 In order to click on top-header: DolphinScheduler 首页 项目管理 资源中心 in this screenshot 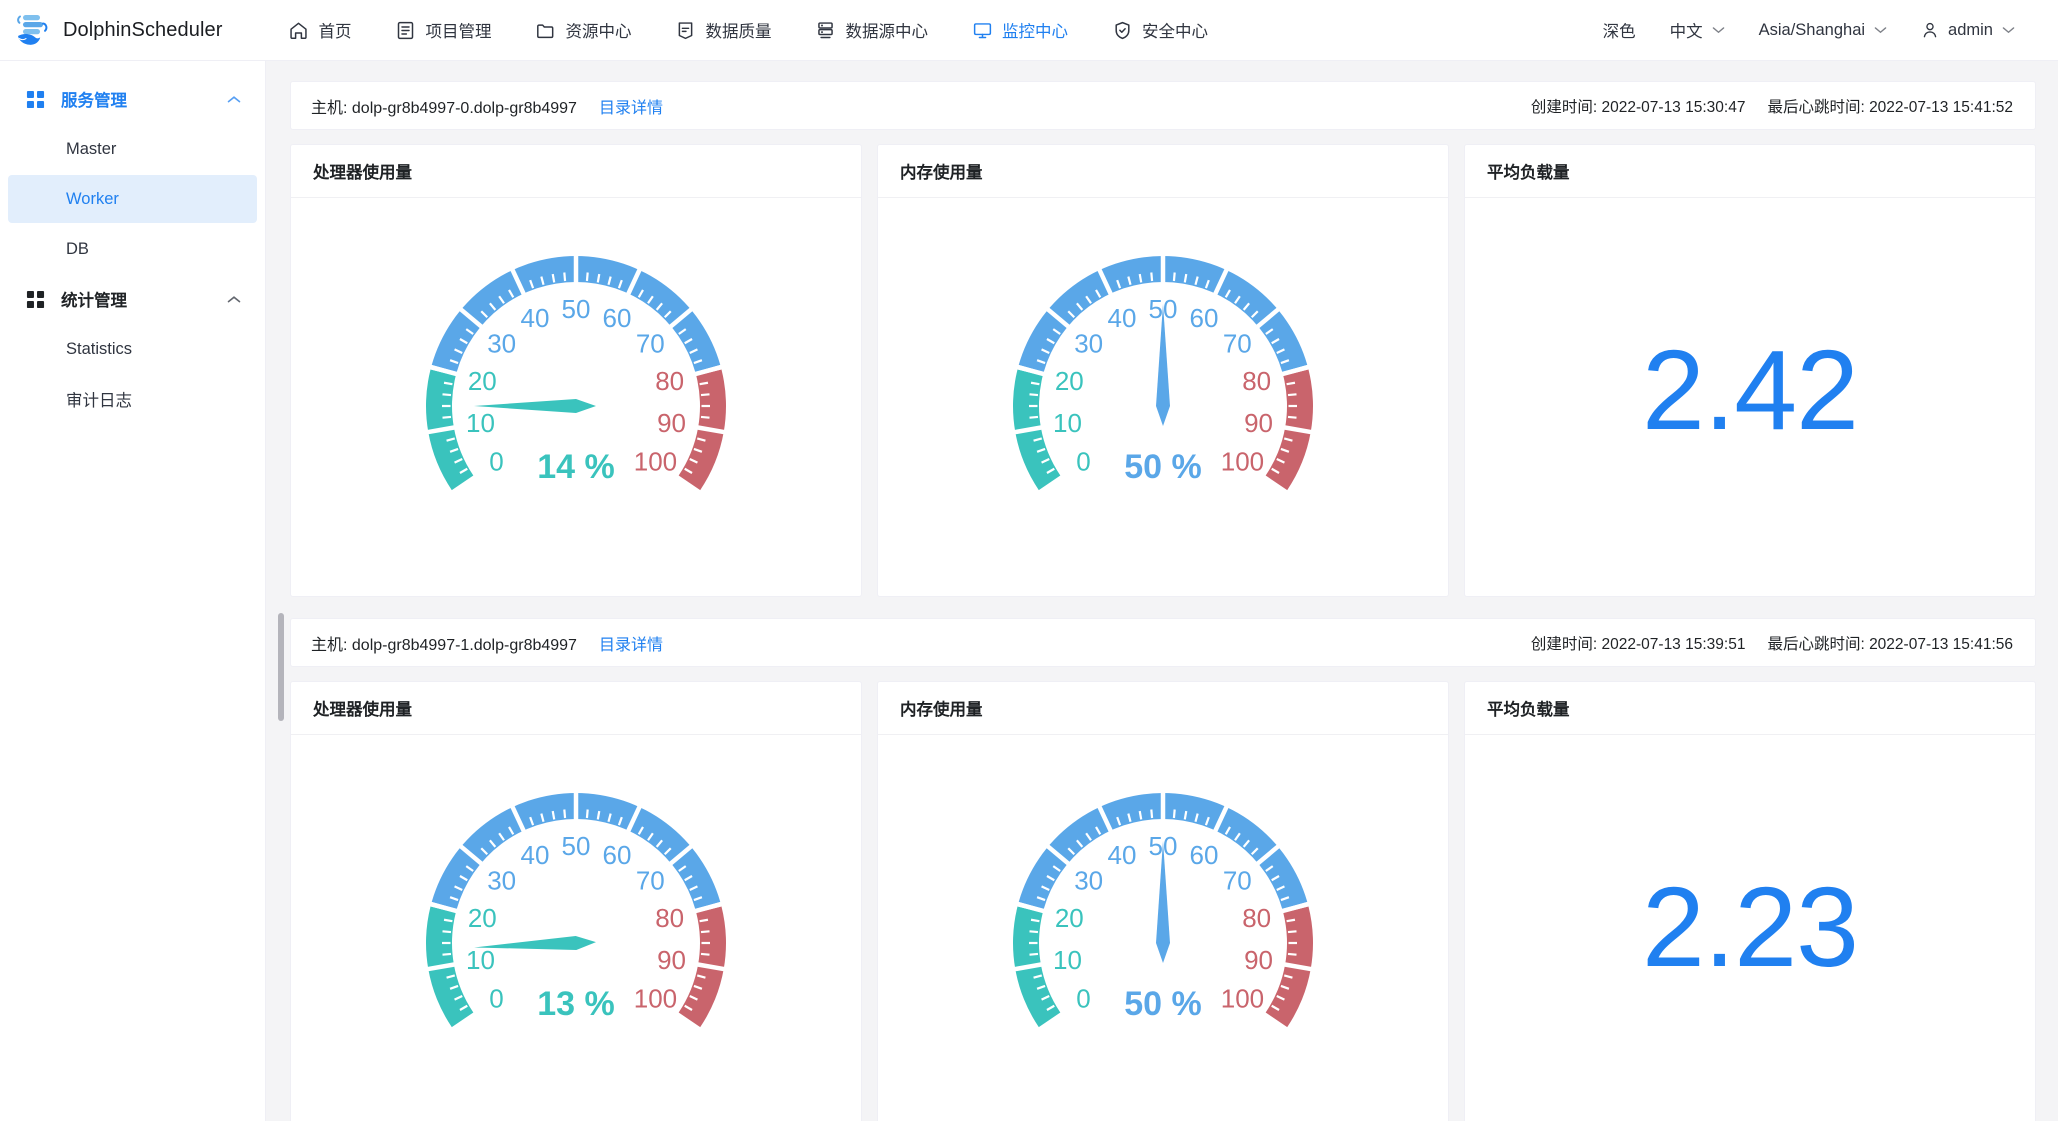, I will do `click(1029, 30)`.